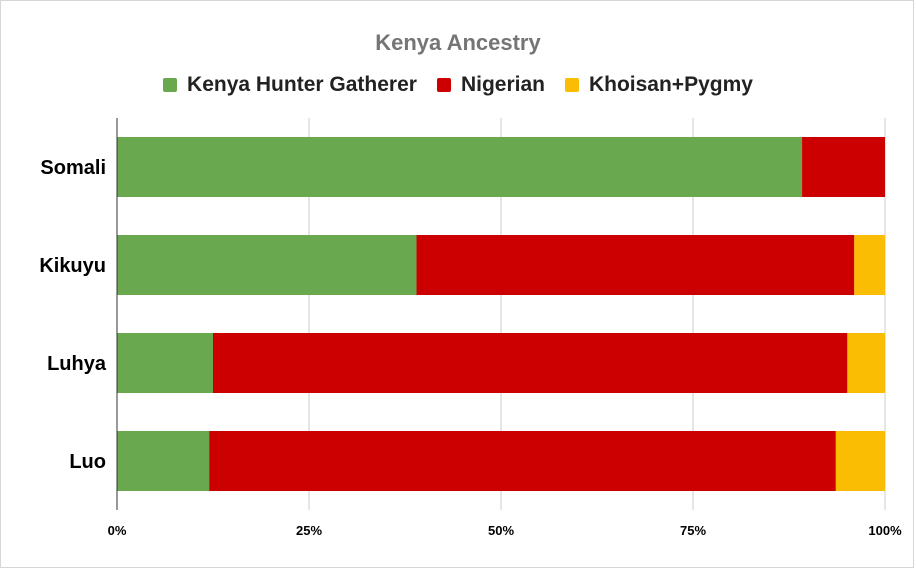  I want to click on category-label-1: Kikuyu, so click(72, 266).